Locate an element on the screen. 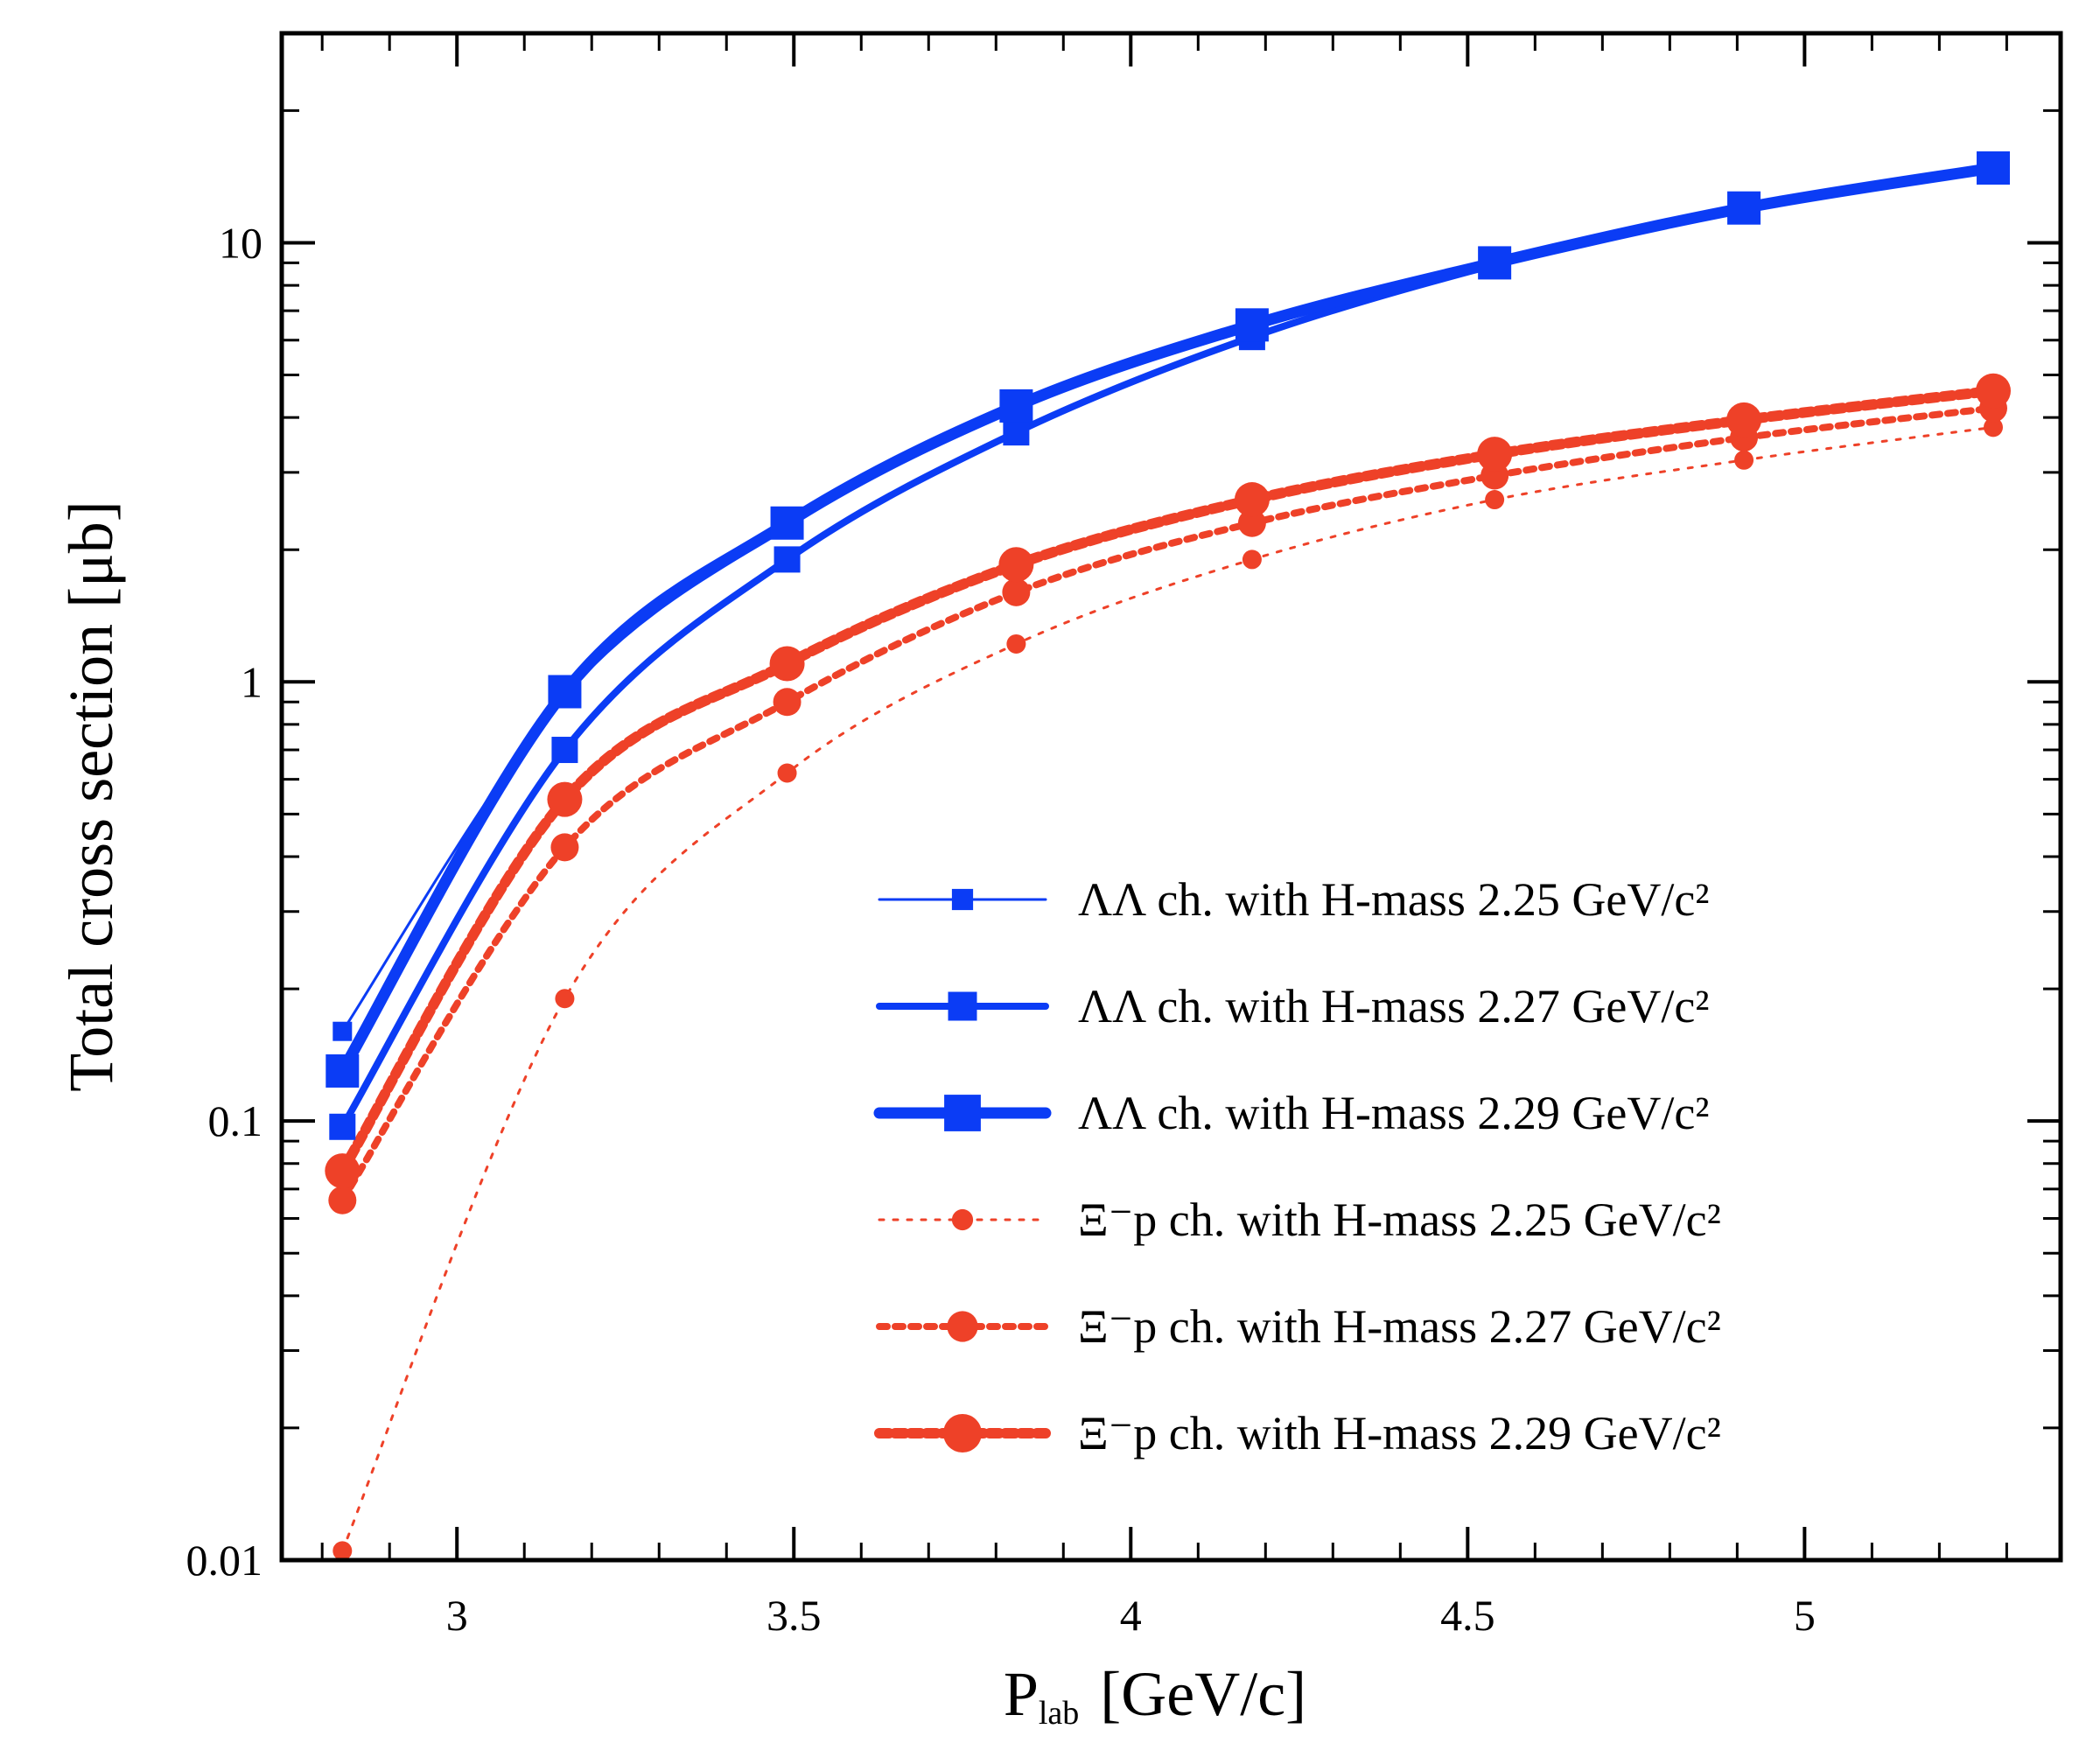 This screenshot has height=1750, width=2100. y-tick-label: 1 is located at coordinates (251, 681).